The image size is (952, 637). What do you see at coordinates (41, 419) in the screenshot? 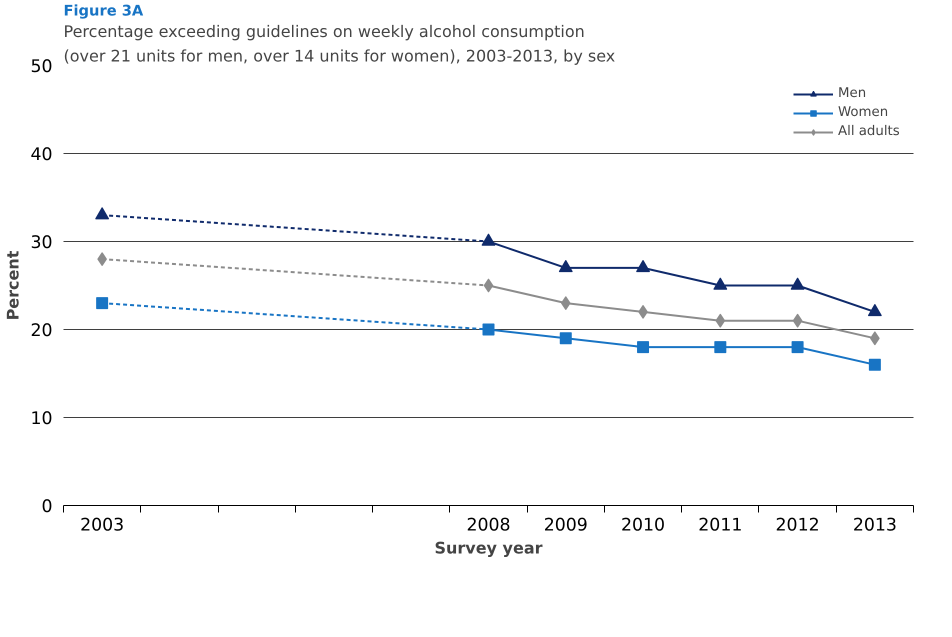
I see `y-tick-label: 10` at bounding box center [41, 419].